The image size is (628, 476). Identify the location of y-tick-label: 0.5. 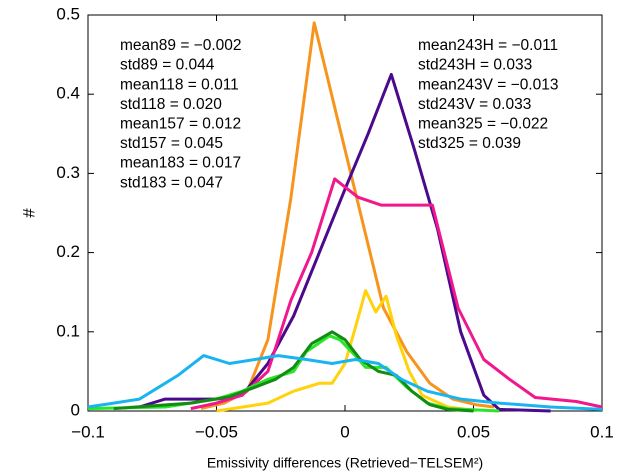
(68, 13).